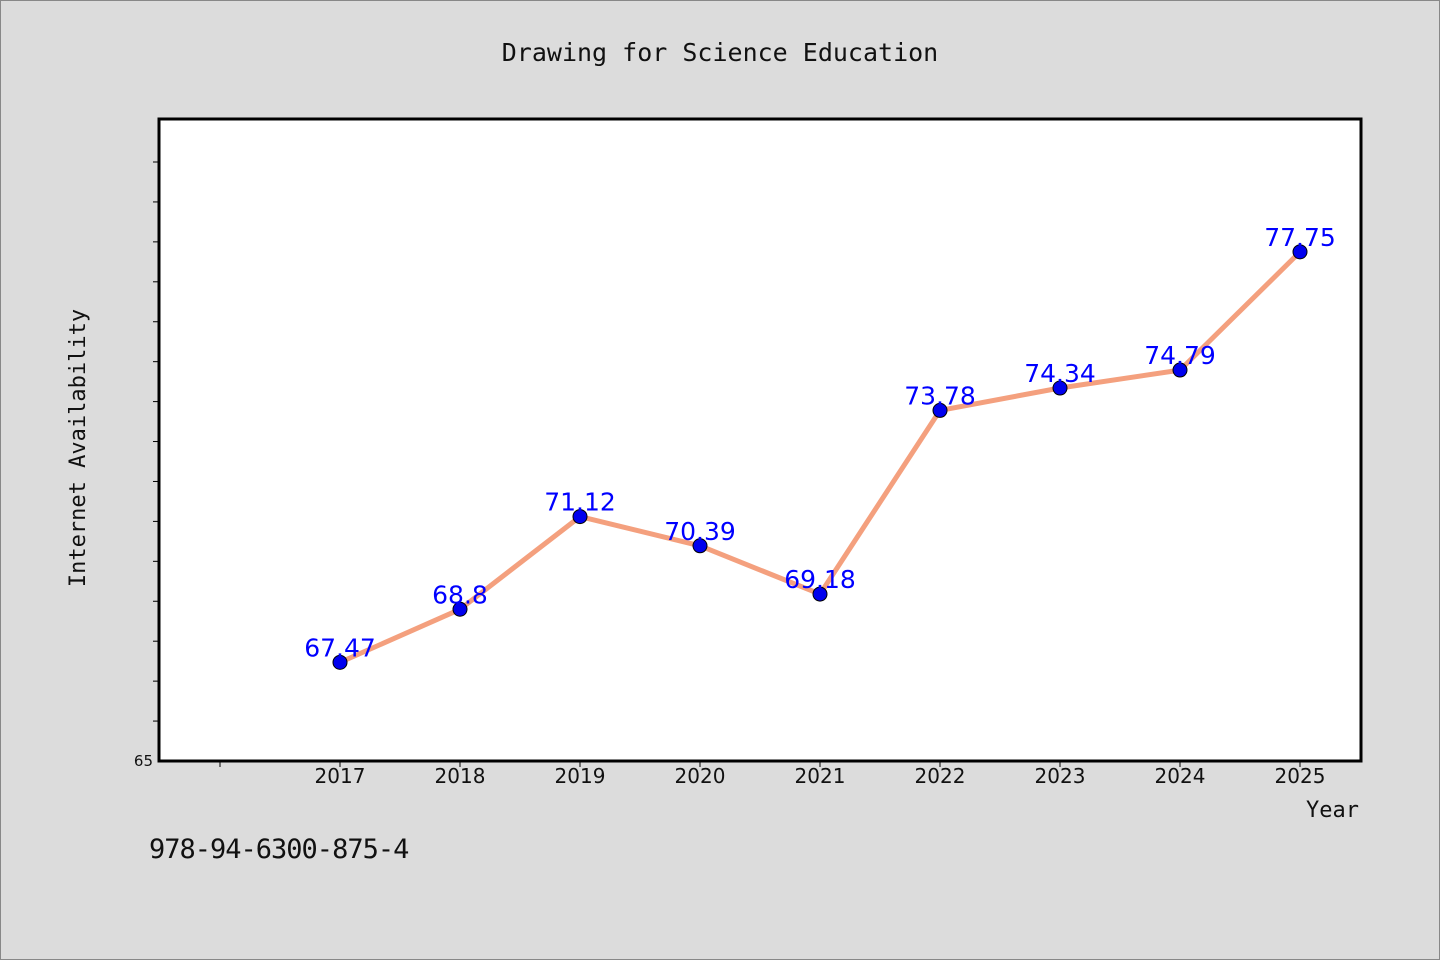  What do you see at coordinates (340, 662) in the screenshot?
I see `data-point-2017` at bounding box center [340, 662].